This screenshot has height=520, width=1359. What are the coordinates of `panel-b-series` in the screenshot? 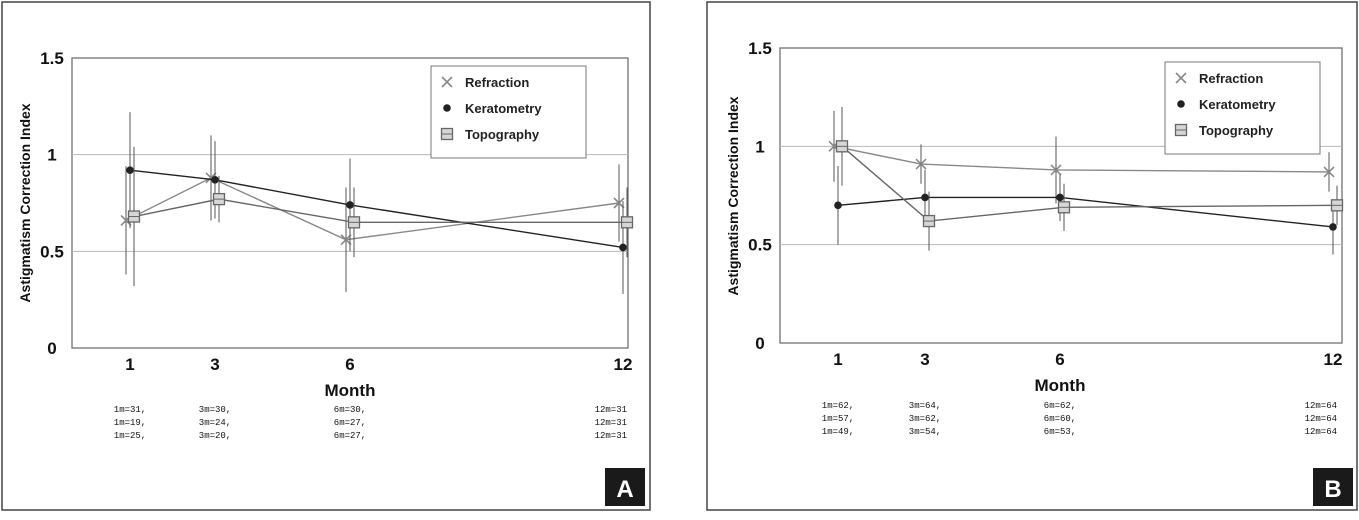 It's located at (1086, 181).